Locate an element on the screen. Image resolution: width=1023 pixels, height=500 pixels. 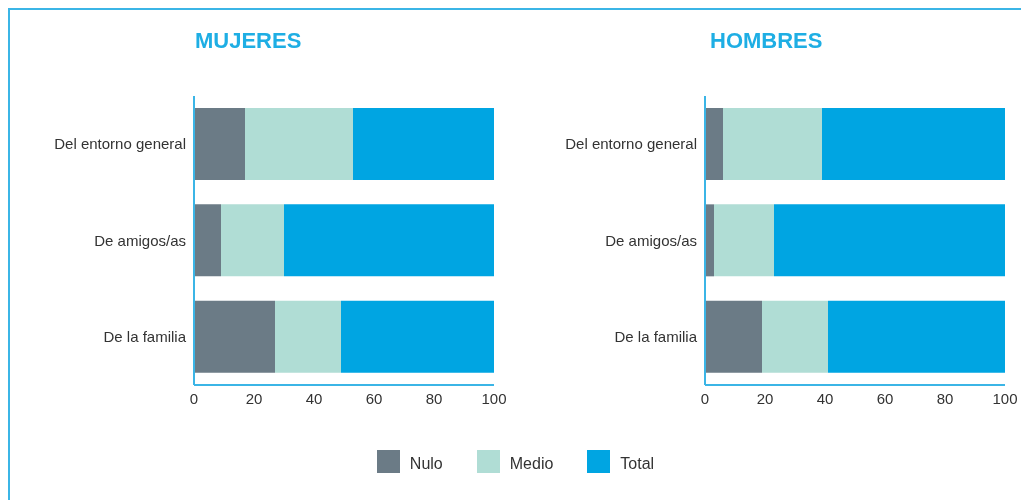
legend-label: Total is located at coordinates (637, 464).